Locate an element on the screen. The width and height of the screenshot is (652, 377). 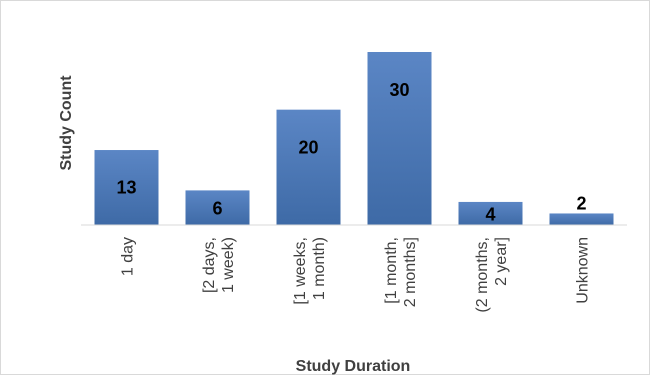
x-tick-label-0-line-0: 1 day is located at coordinates (128, 256).